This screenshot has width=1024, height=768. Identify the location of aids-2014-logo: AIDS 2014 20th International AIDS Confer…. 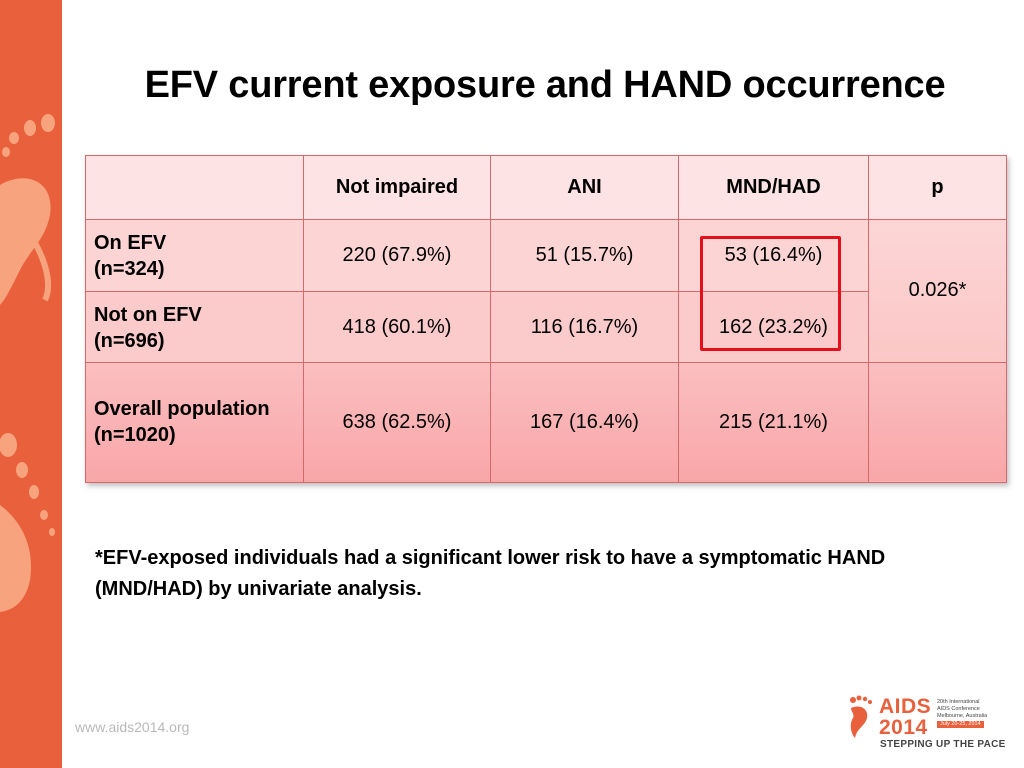
(925, 724).